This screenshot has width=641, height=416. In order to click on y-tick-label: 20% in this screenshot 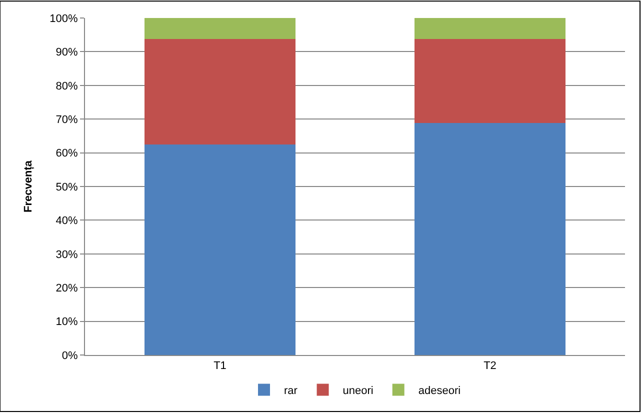, I will do `click(67, 288)`.